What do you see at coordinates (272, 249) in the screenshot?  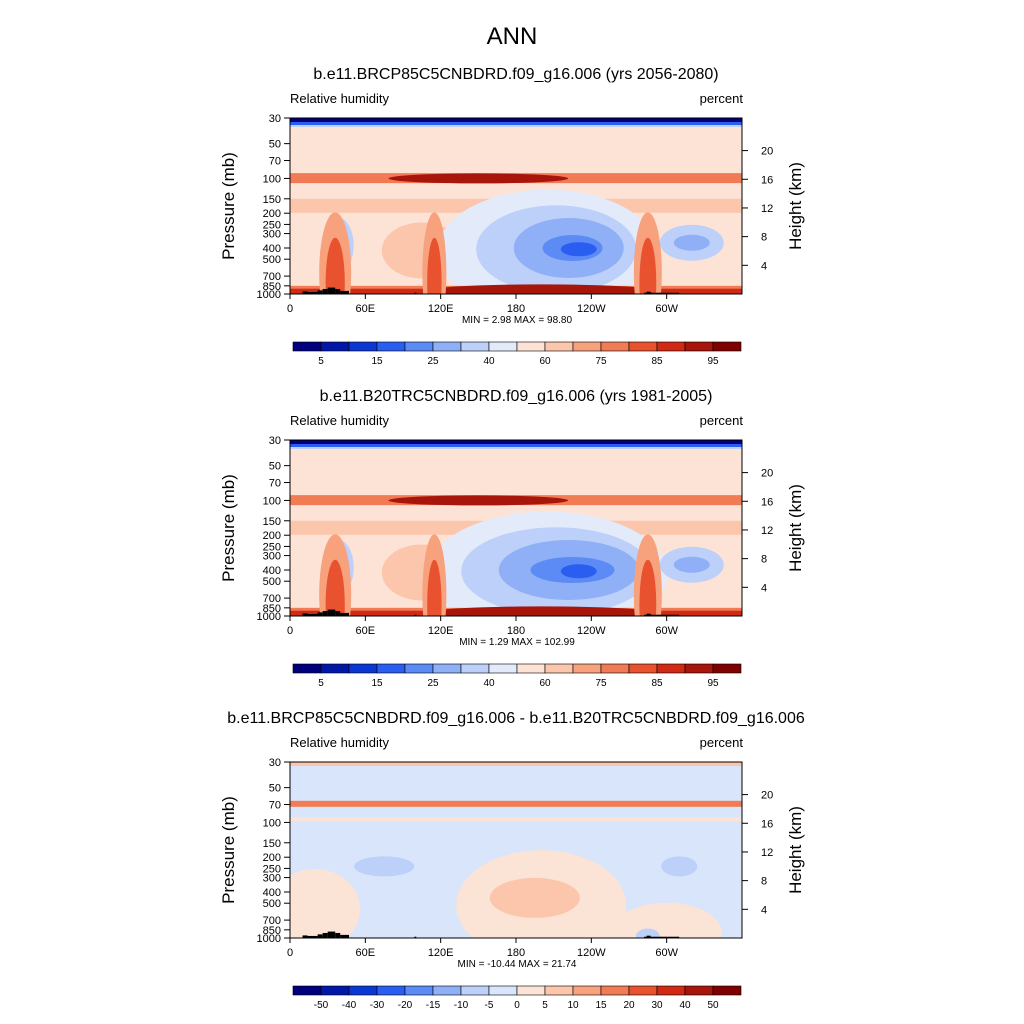 I see `y-tick-label: 400` at bounding box center [272, 249].